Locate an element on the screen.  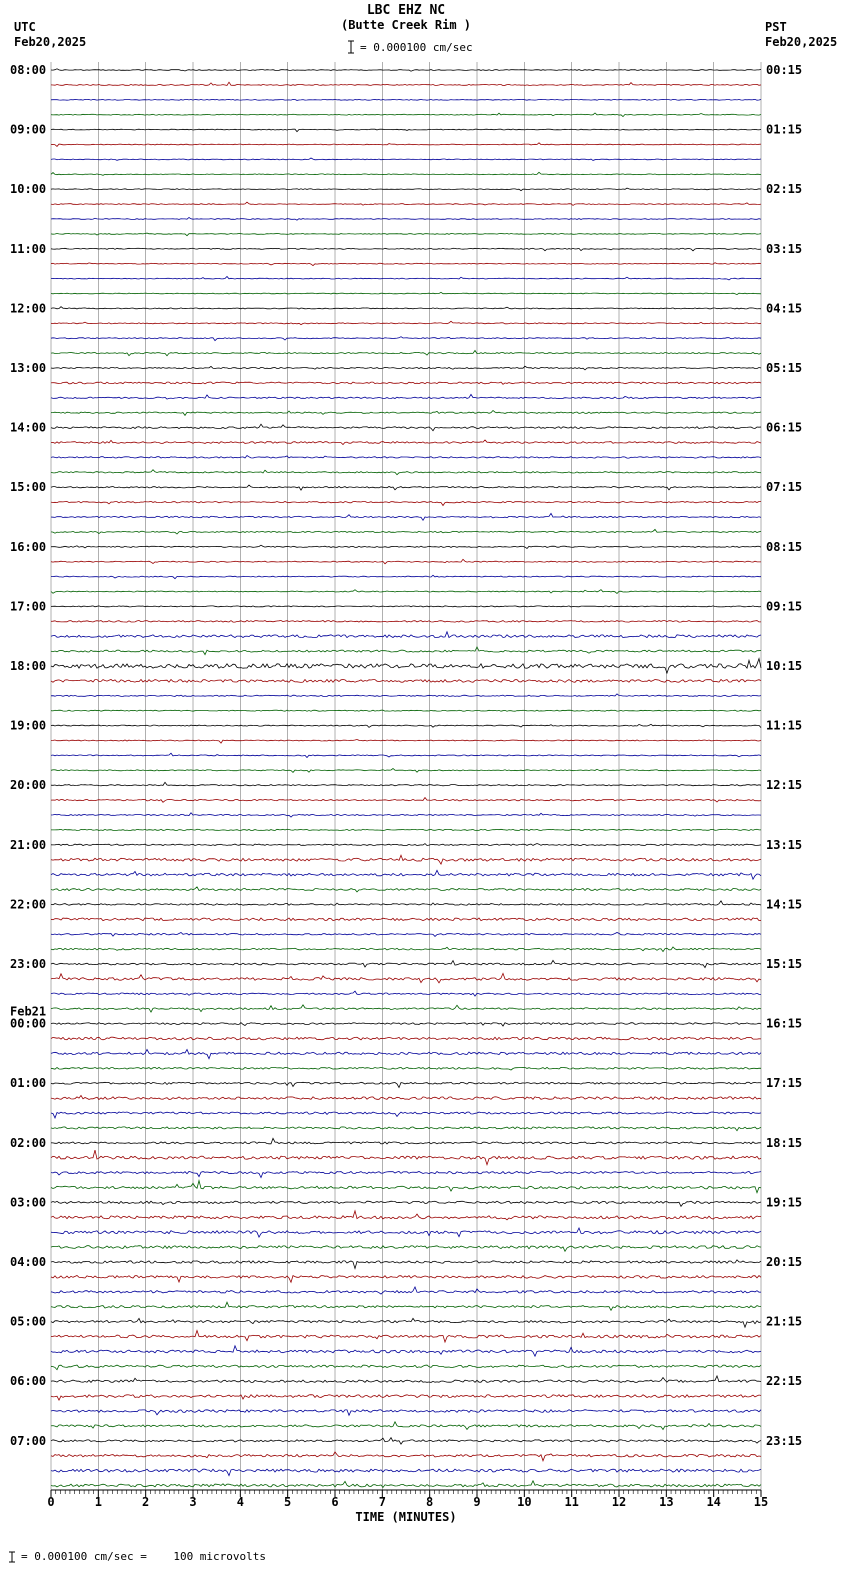
x-tick-label: 0 is located at coordinates (50, 1502).